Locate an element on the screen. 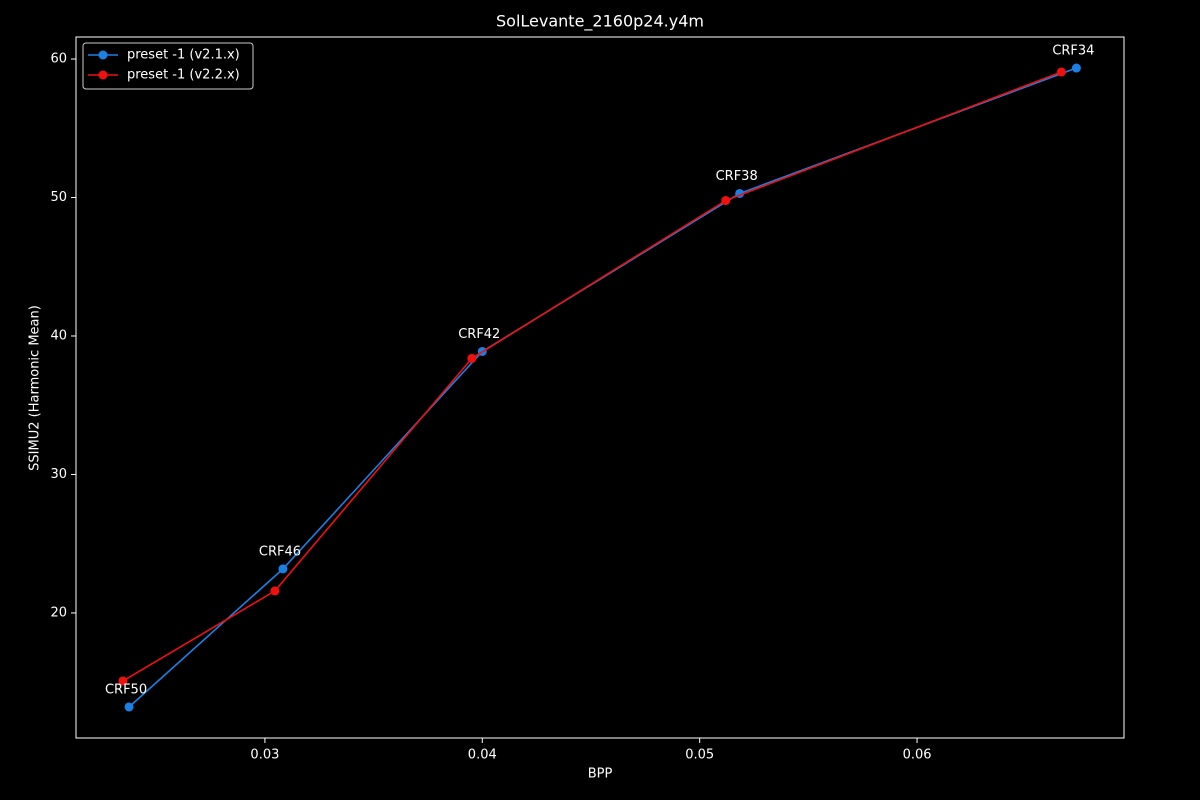 The height and width of the screenshot is (800, 1200). y-tick-label: 30 is located at coordinates (58, 474).